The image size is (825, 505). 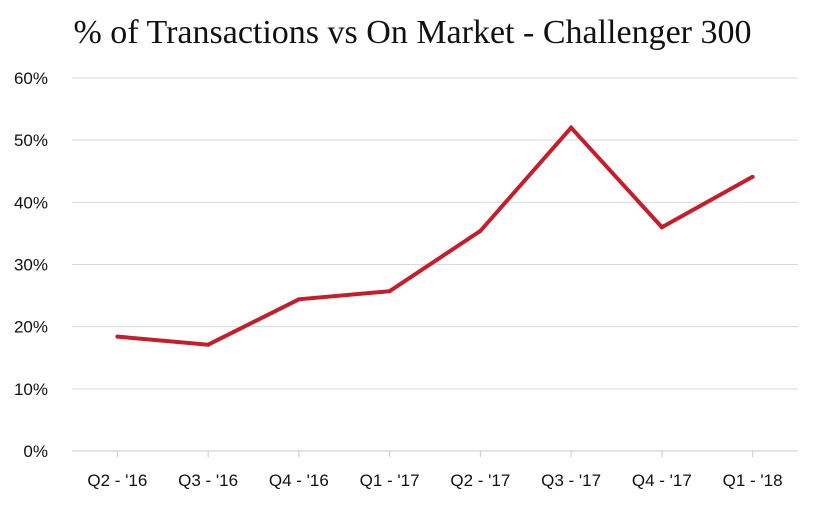 What do you see at coordinates (662, 480) in the screenshot?
I see `x-tick-label: Q4 - '17` at bounding box center [662, 480].